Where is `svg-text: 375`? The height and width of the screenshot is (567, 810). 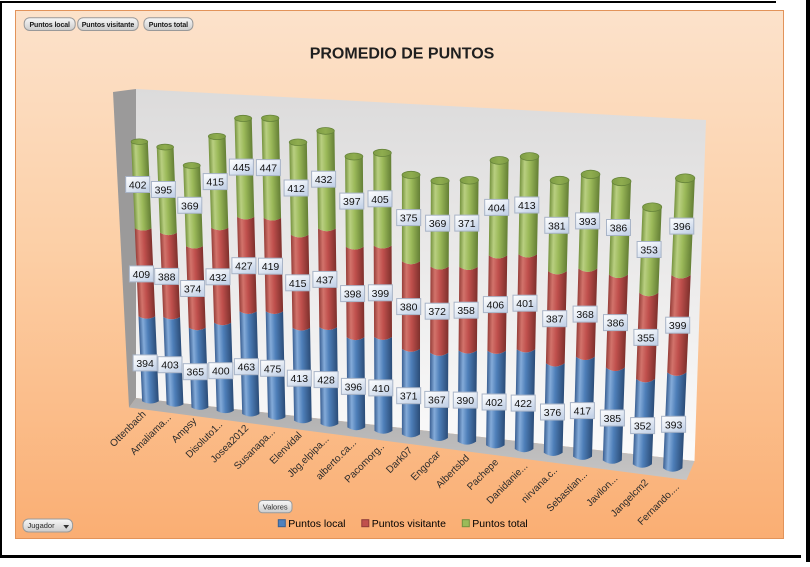
svg-text: 375 is located at coordinates (409, 219).